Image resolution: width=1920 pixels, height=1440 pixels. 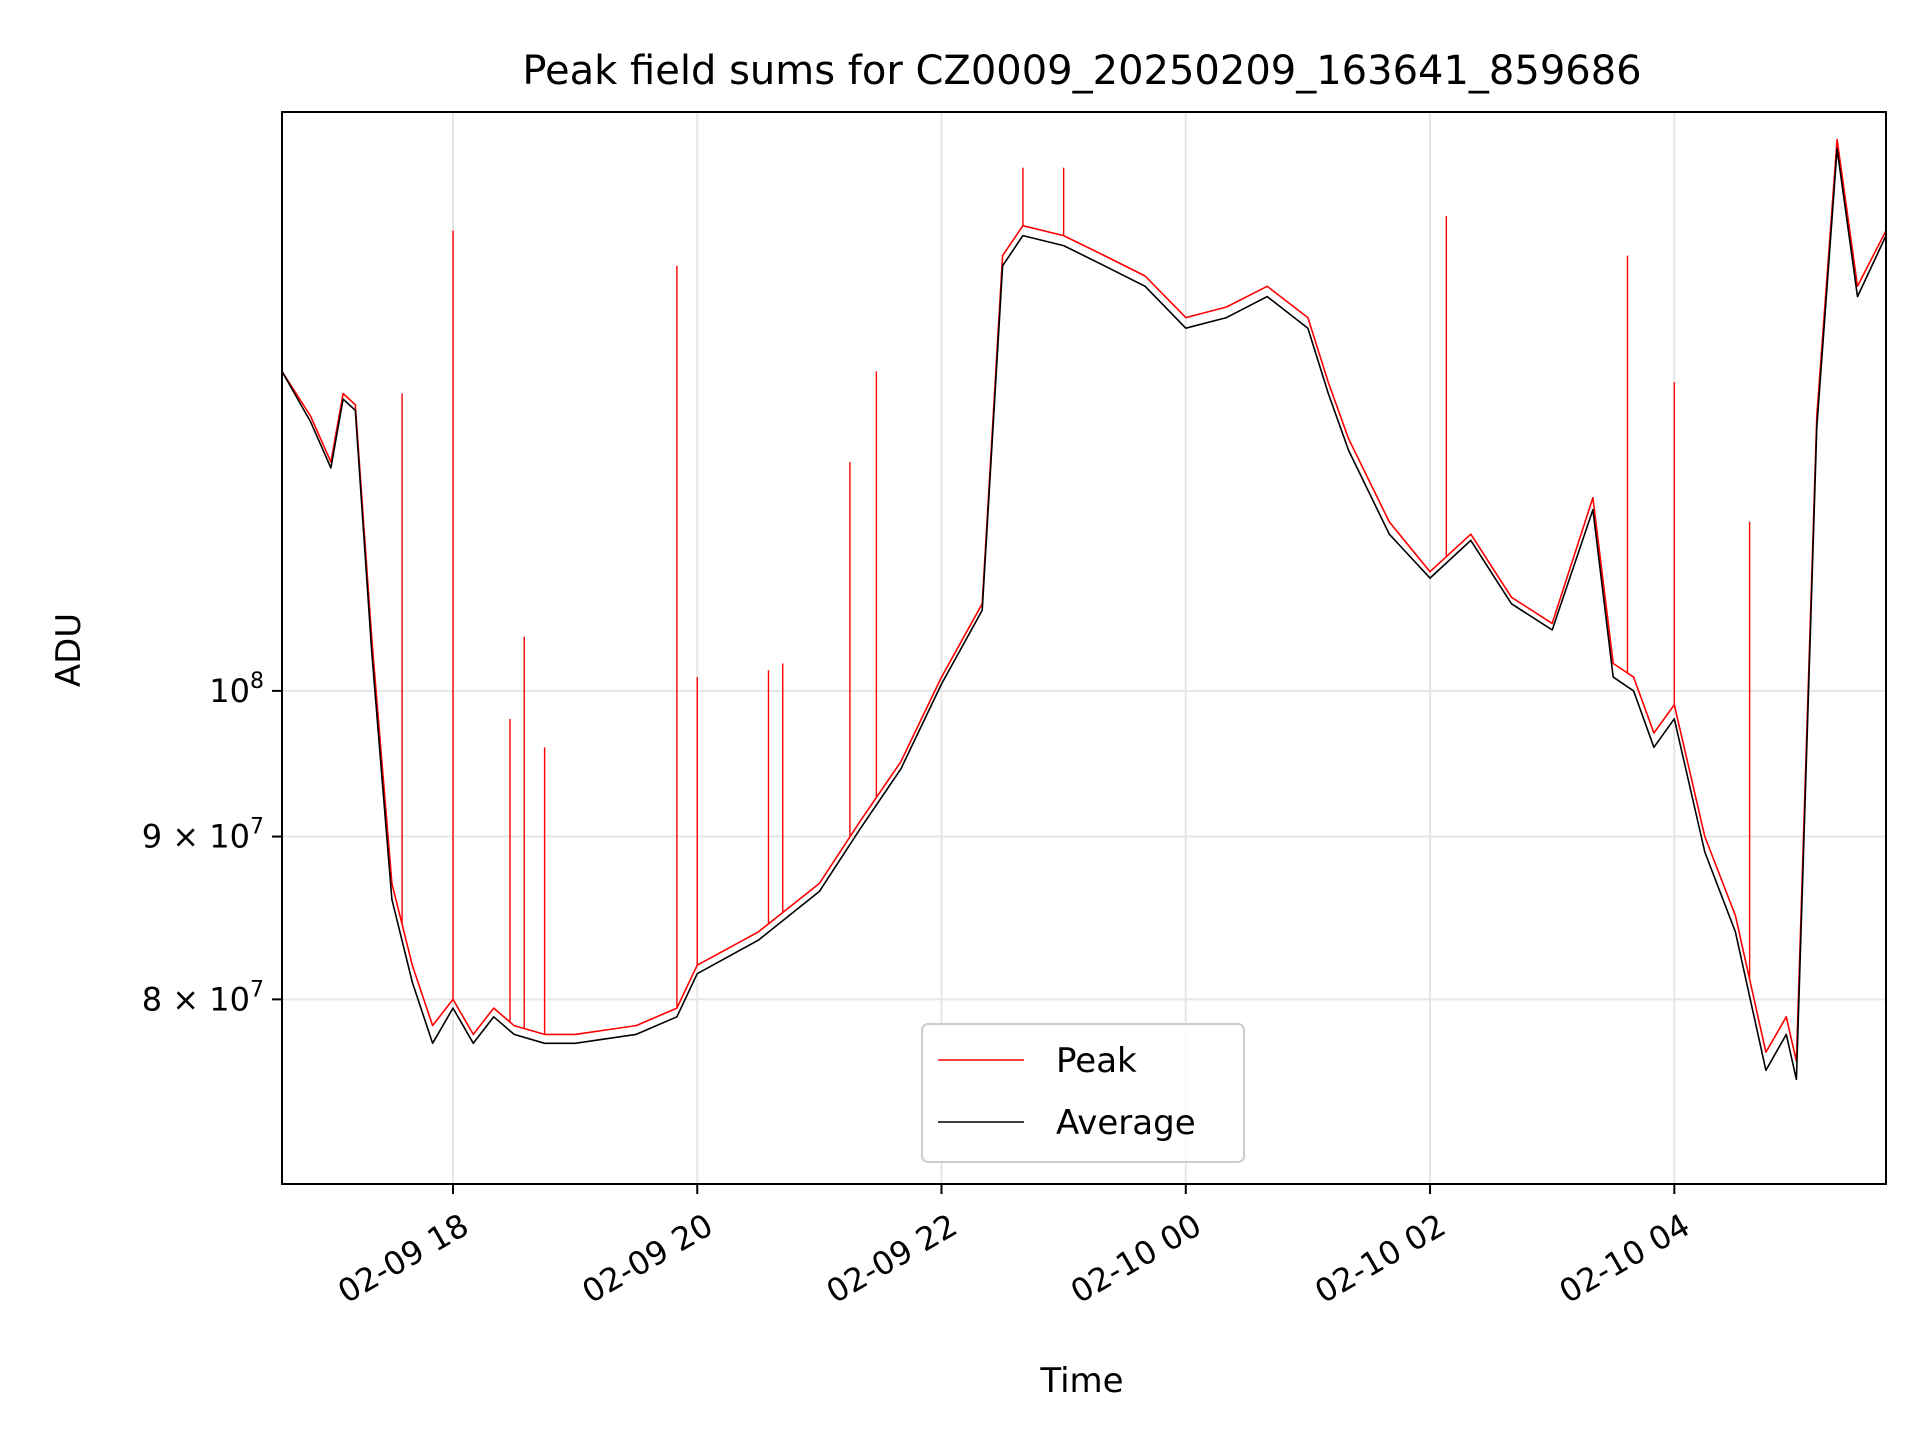 I want to click on y-tick-label: 8 × 107, so click(x=203, y=997).